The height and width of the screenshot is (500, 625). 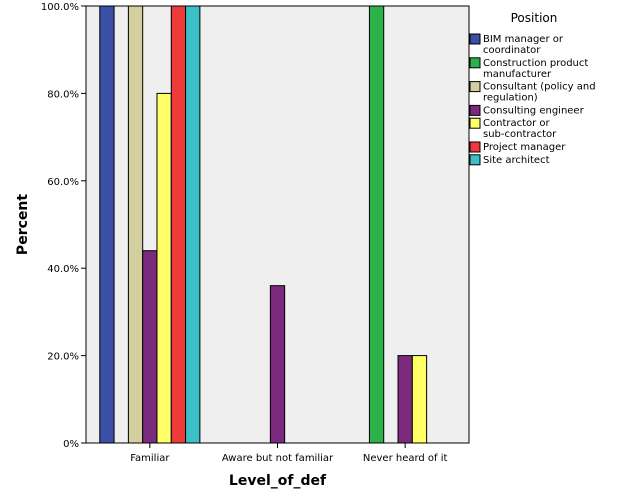 What do you see at coordinates (63, 226) in the screenshot?
I see `y-axis: 0% 20.0% 40.0% 60.0% 80.0% 100.0%` at bounding box center [63, 226].